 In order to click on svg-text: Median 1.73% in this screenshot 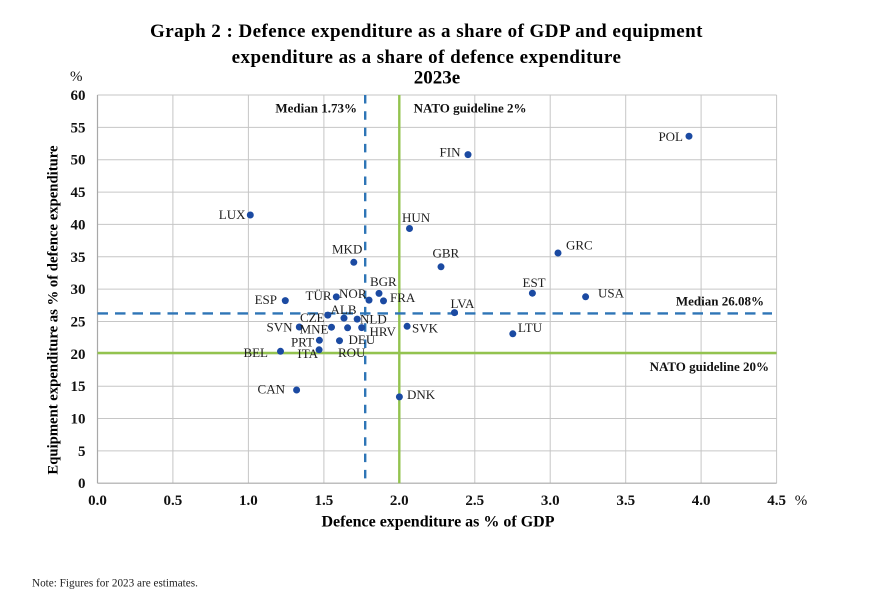, I will do `click(316, 108)`.